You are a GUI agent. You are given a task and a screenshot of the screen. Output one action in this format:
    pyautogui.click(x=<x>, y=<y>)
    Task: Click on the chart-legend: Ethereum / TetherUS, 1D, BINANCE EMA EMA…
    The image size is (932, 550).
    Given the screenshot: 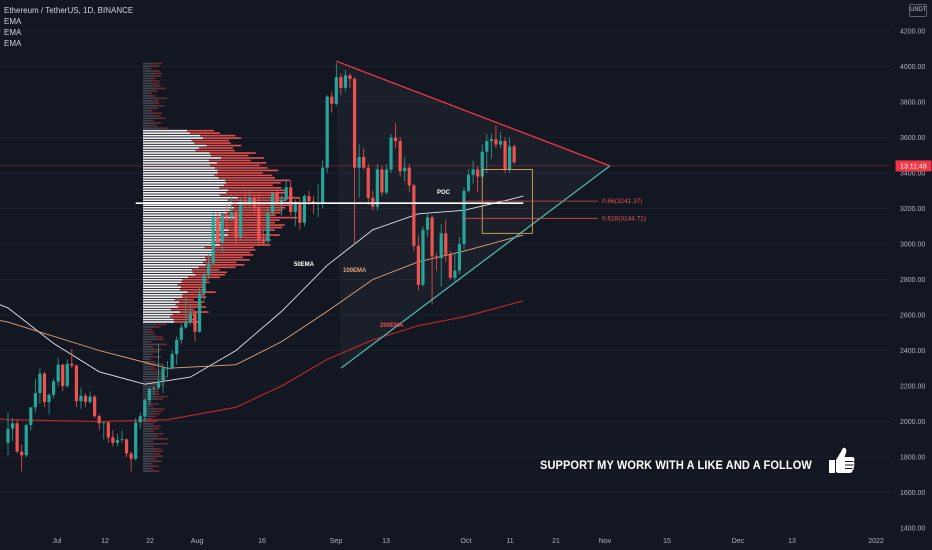 What is the action you would take?
    pyautogui.click(x=68, y=27)
    